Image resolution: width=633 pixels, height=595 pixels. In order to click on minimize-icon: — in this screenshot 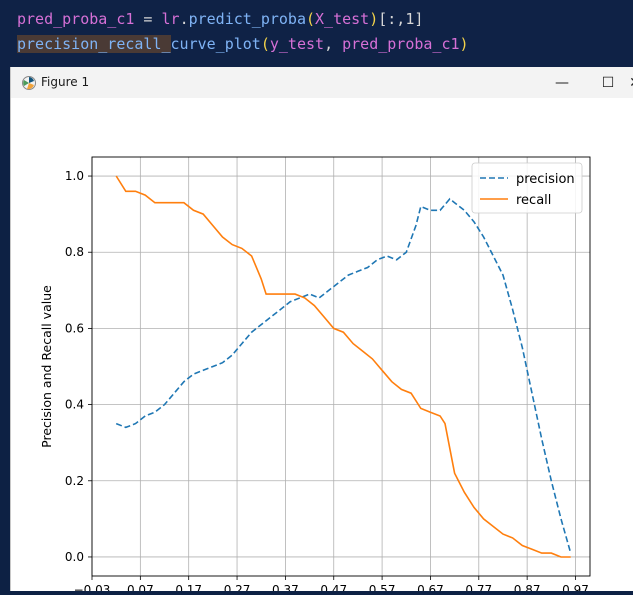, I will do `click(562, 82)`.